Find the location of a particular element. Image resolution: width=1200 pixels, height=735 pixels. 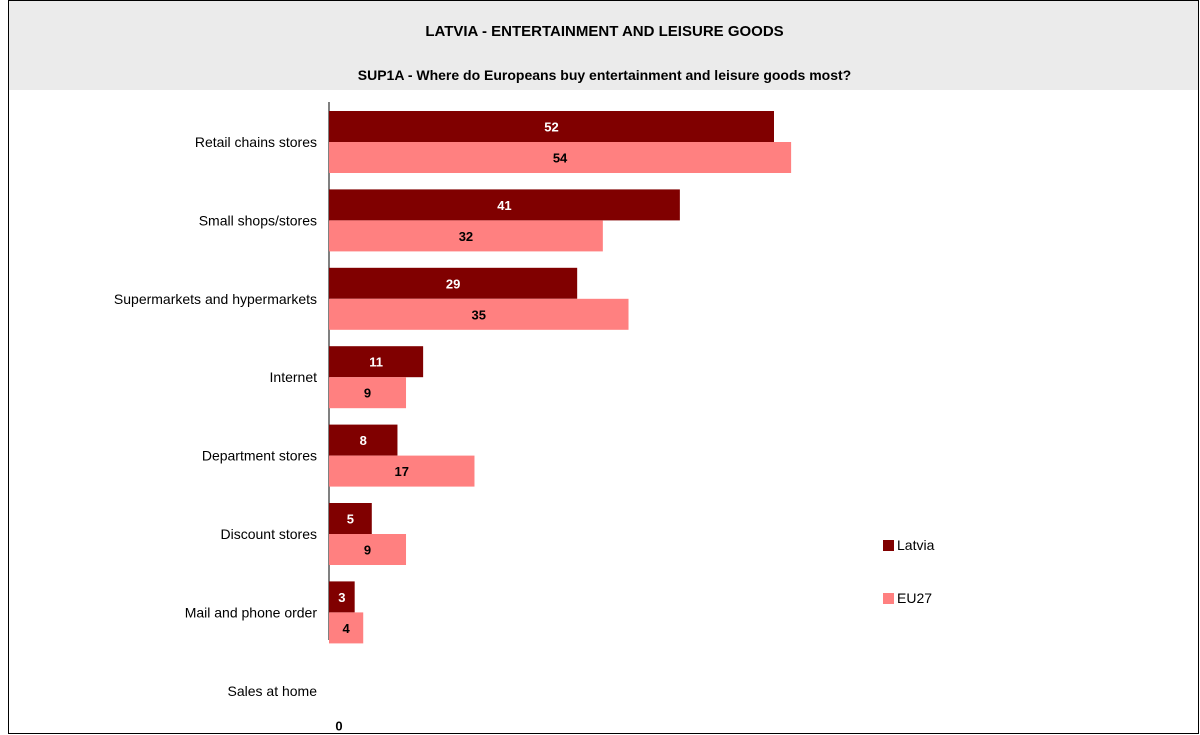

bar-eu27-discount-stores is located at coordinates (368, 549).